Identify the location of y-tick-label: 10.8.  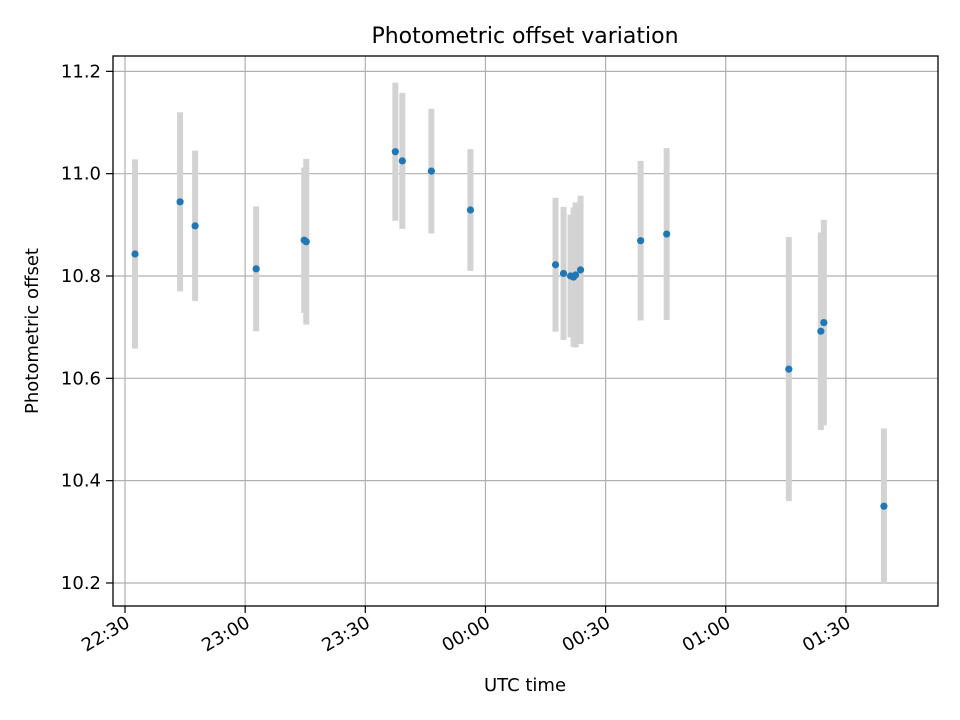
(81, 276).